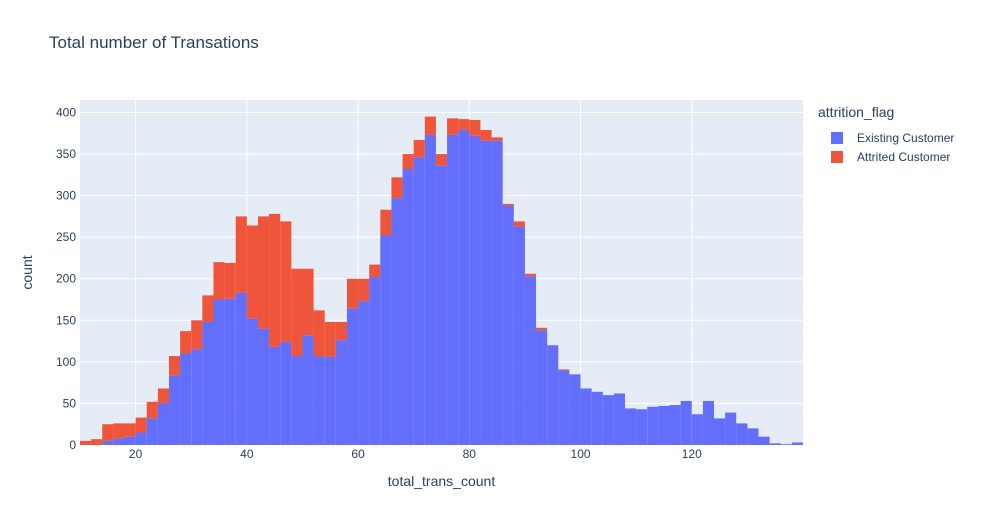  I want to click on y-axis-title: count, so click(27, 272).